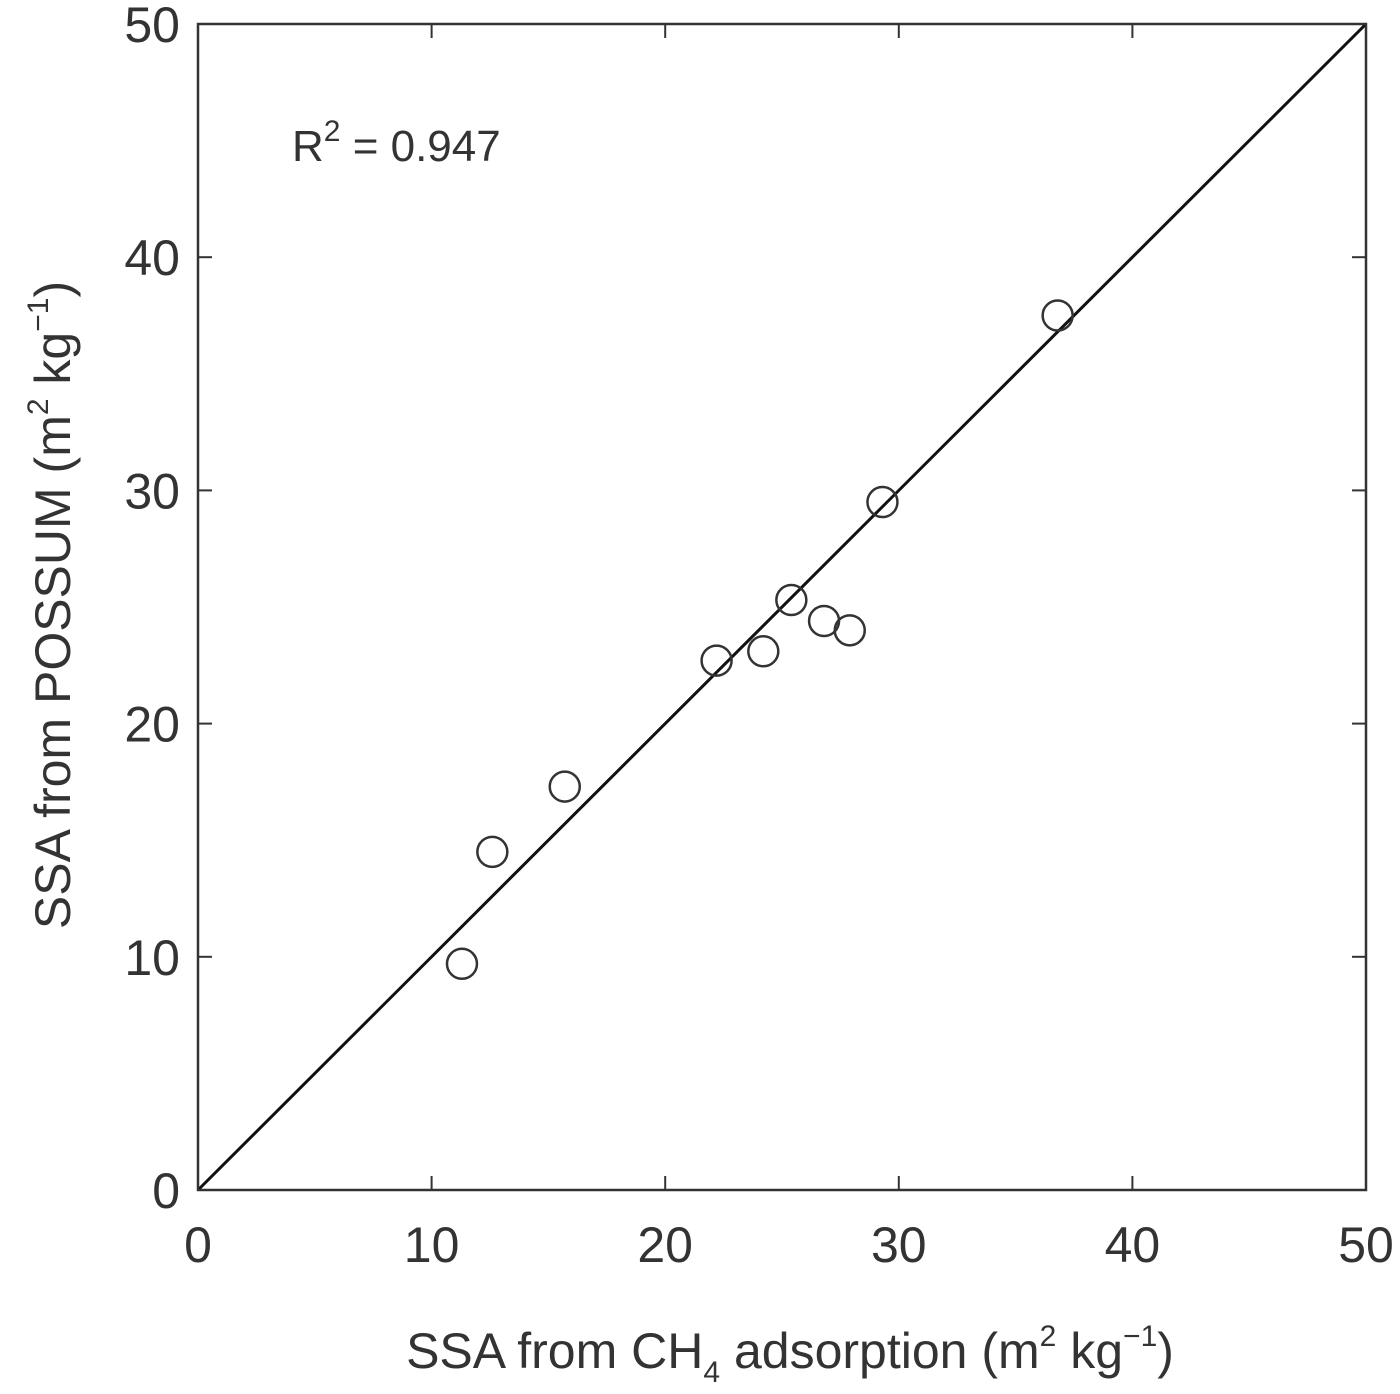 Image resolution: width=1400 pixels, height=1394 pixels. I want to click on y-tick-label: 40, so click(152, 258).